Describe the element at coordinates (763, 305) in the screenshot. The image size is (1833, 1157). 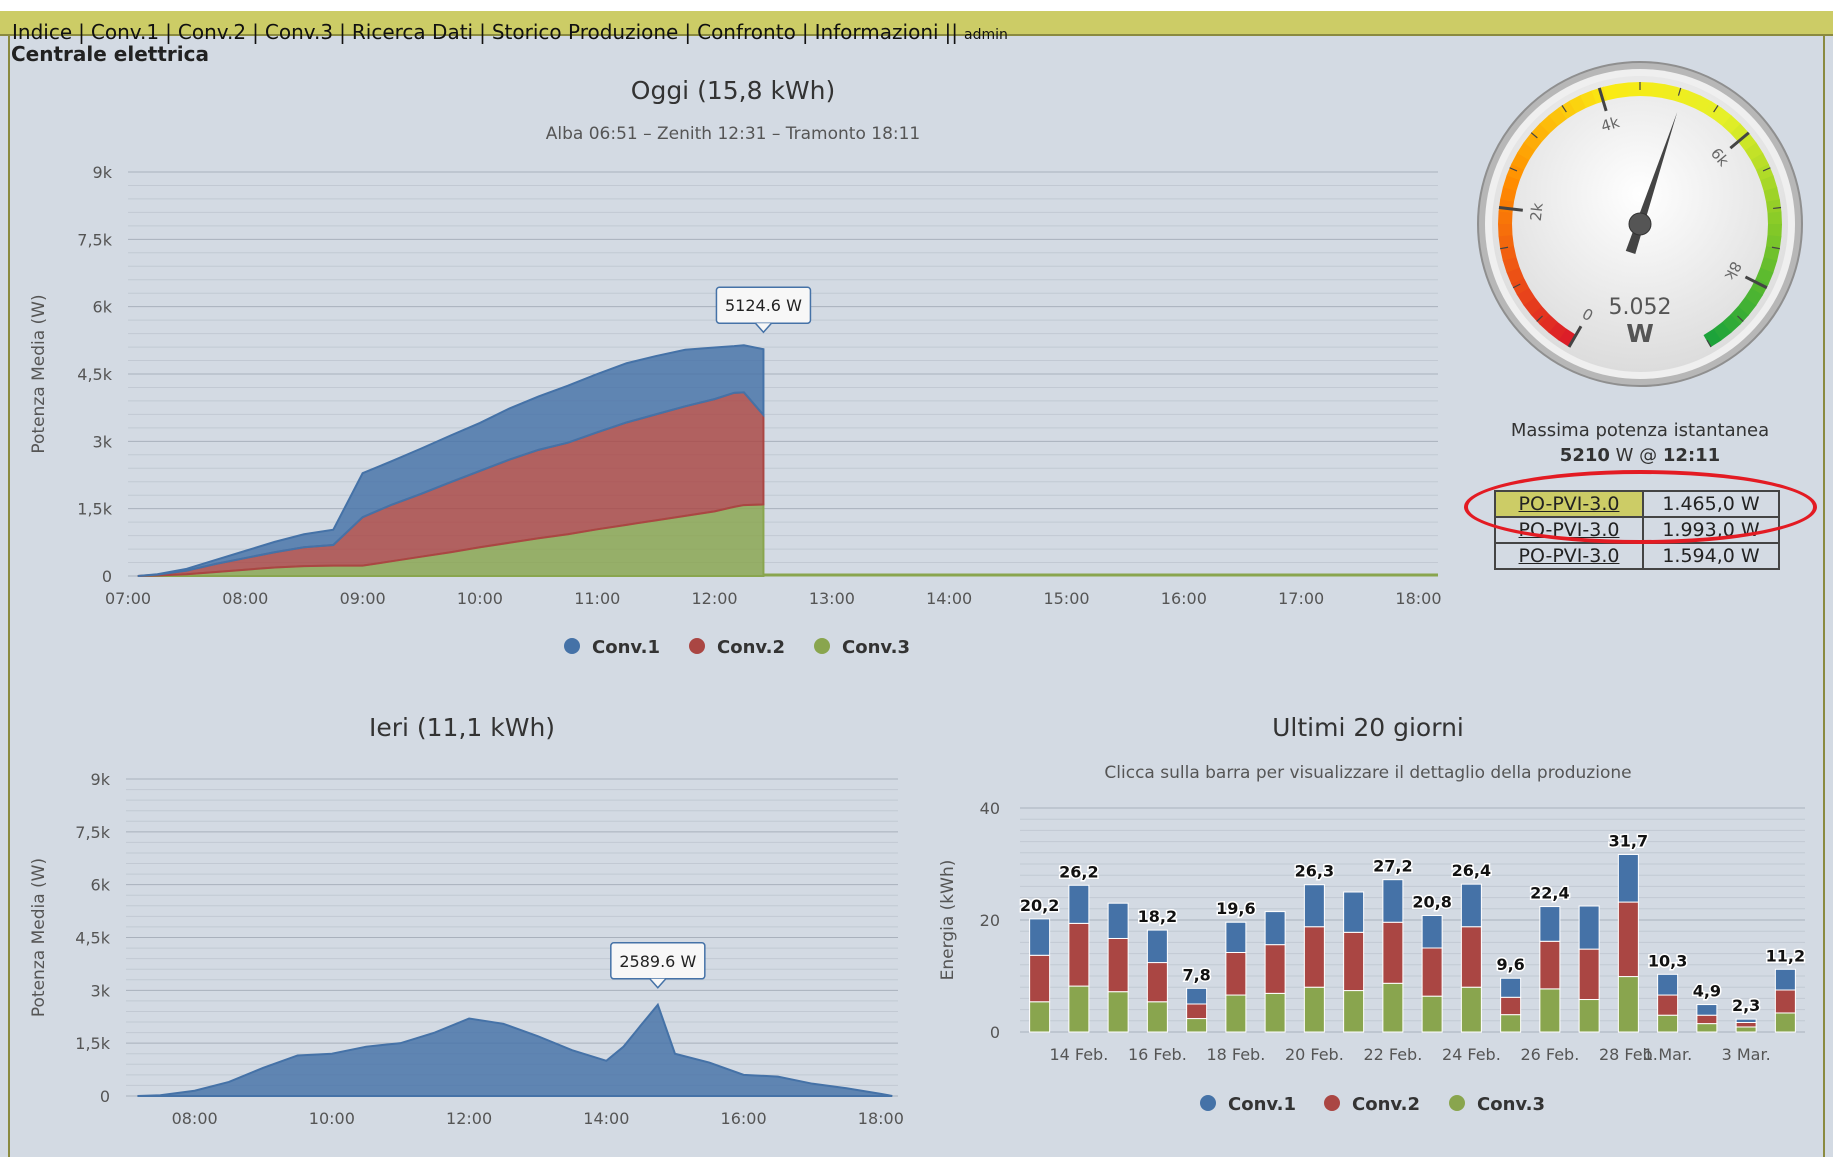
I see `tooltip-text: 5124.6 W` at that location.